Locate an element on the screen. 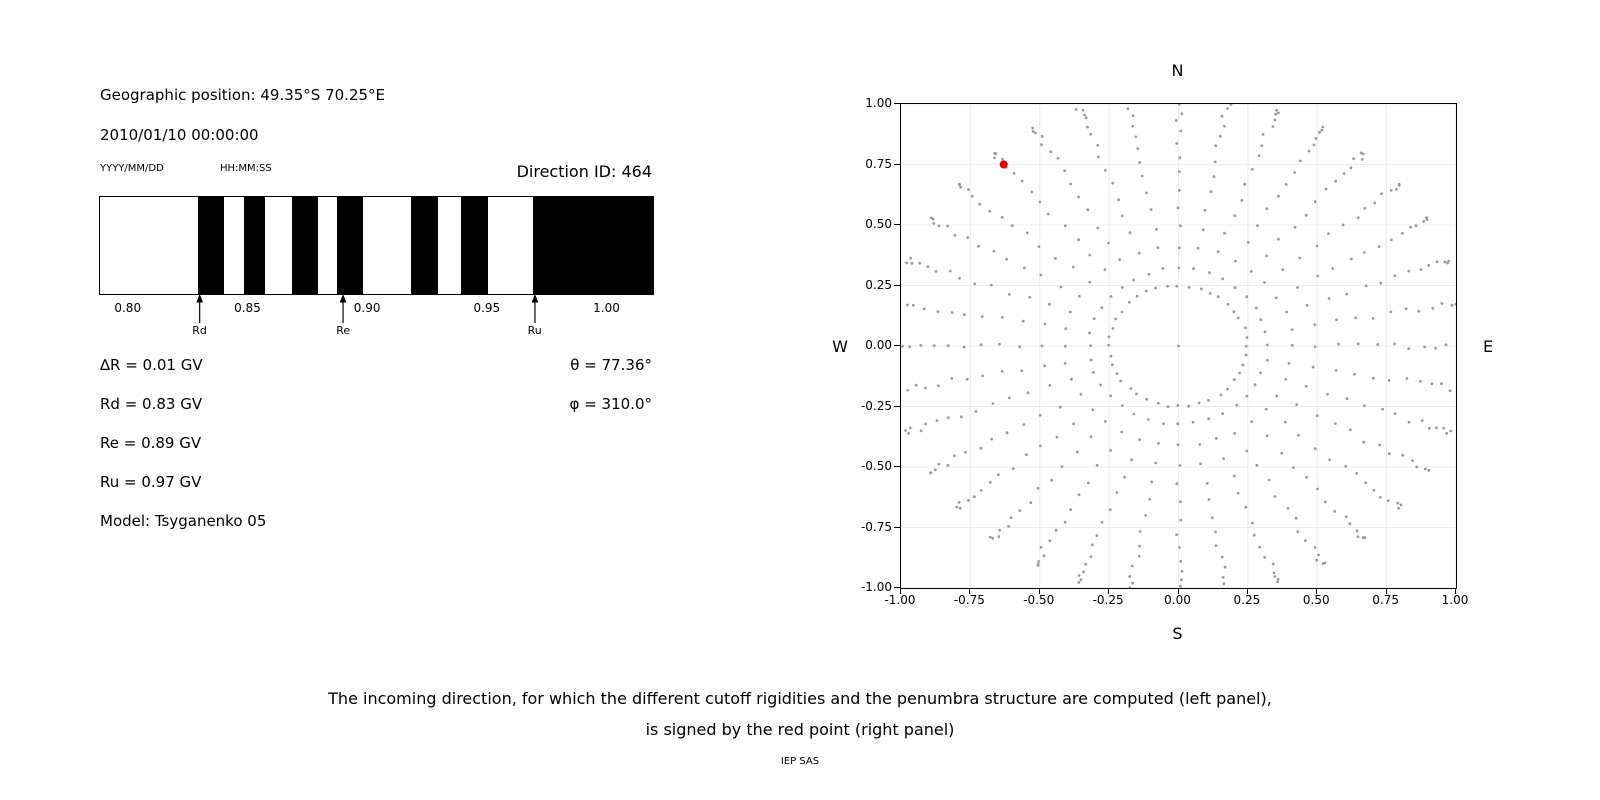  x-axis-tick-label: -0.75 is located at coordinates (969, 600).